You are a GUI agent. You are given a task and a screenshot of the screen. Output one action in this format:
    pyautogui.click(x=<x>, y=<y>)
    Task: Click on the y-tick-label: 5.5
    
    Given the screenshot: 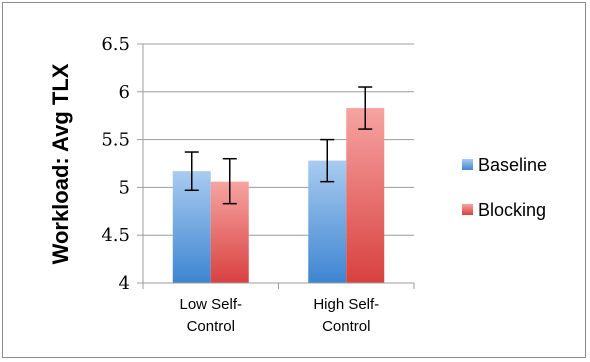 What is the action you would take?
    pyautogui.click(x=115, y=140)
    